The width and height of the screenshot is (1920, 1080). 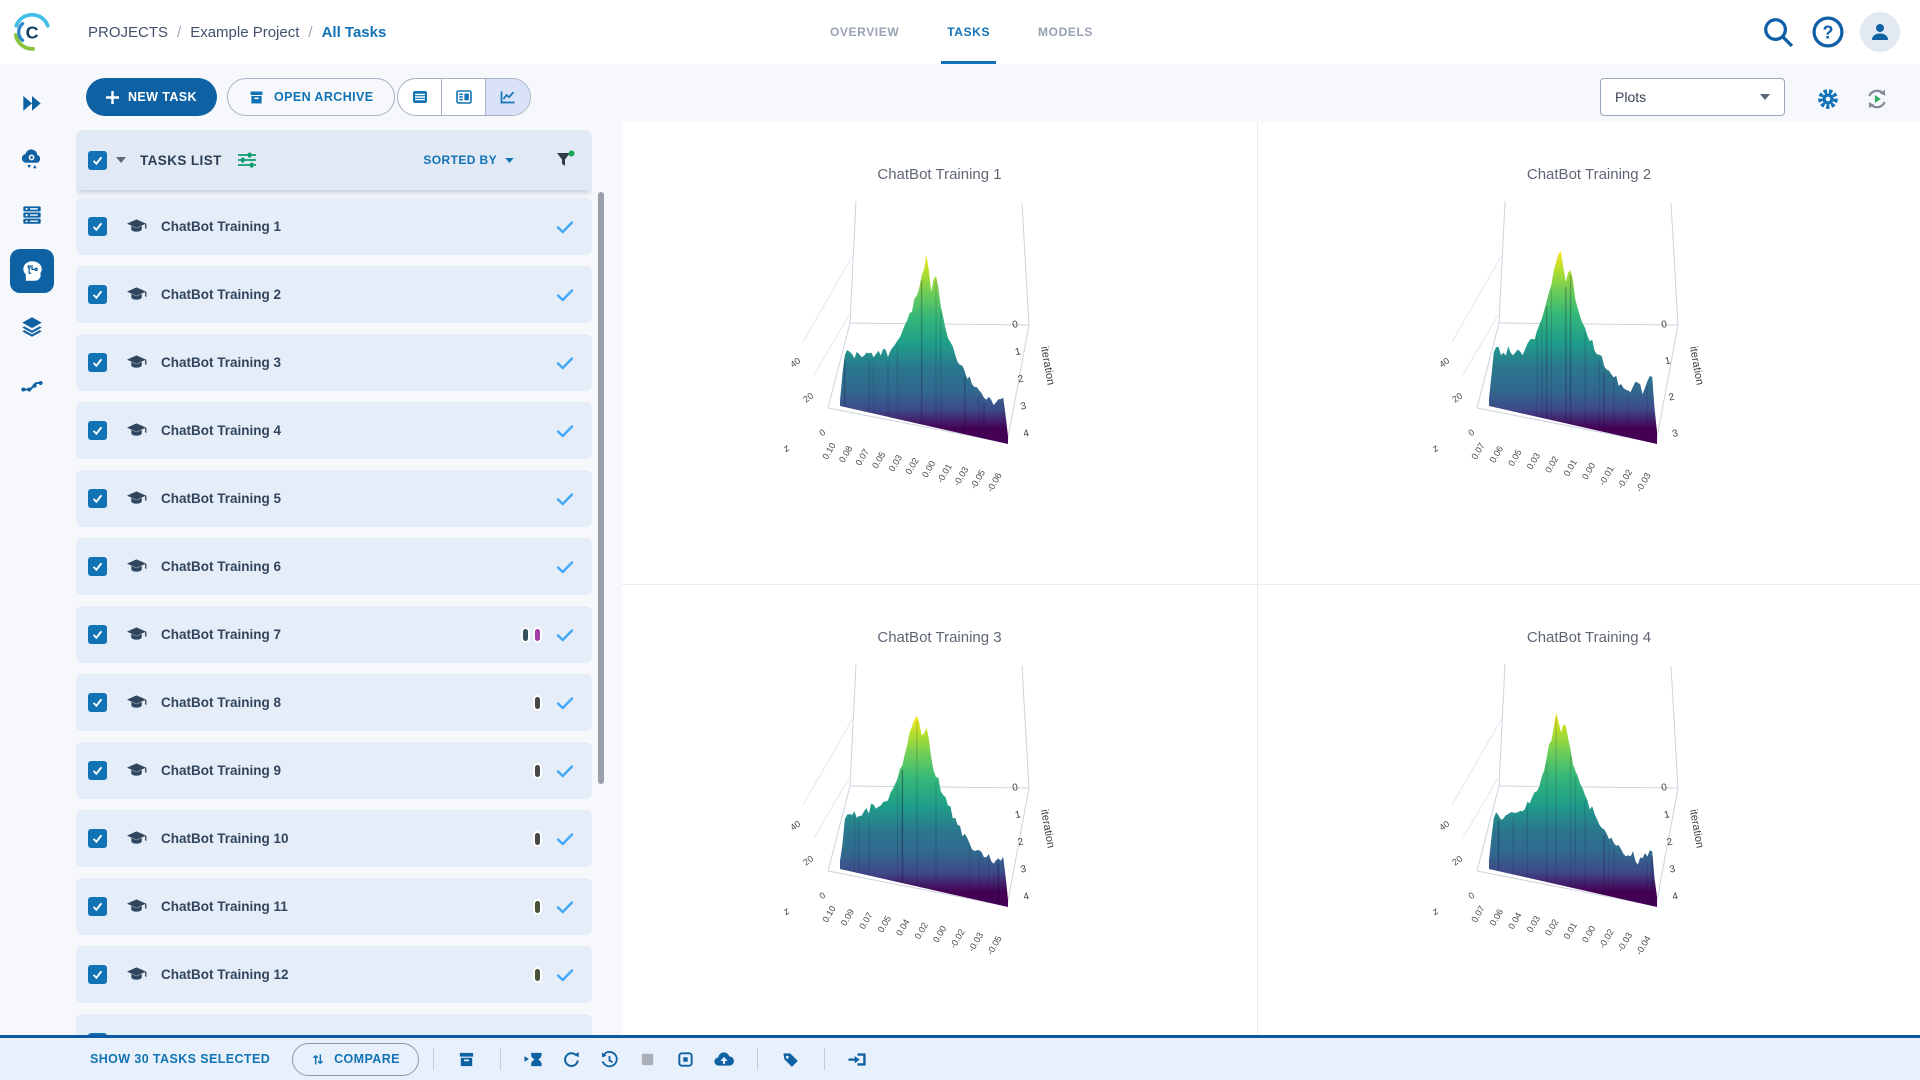 What do you see at coordinates (354, 32) in the screenshot?
I see `breadcrumb-current: All Tasks` at bounding box center [354, 32].